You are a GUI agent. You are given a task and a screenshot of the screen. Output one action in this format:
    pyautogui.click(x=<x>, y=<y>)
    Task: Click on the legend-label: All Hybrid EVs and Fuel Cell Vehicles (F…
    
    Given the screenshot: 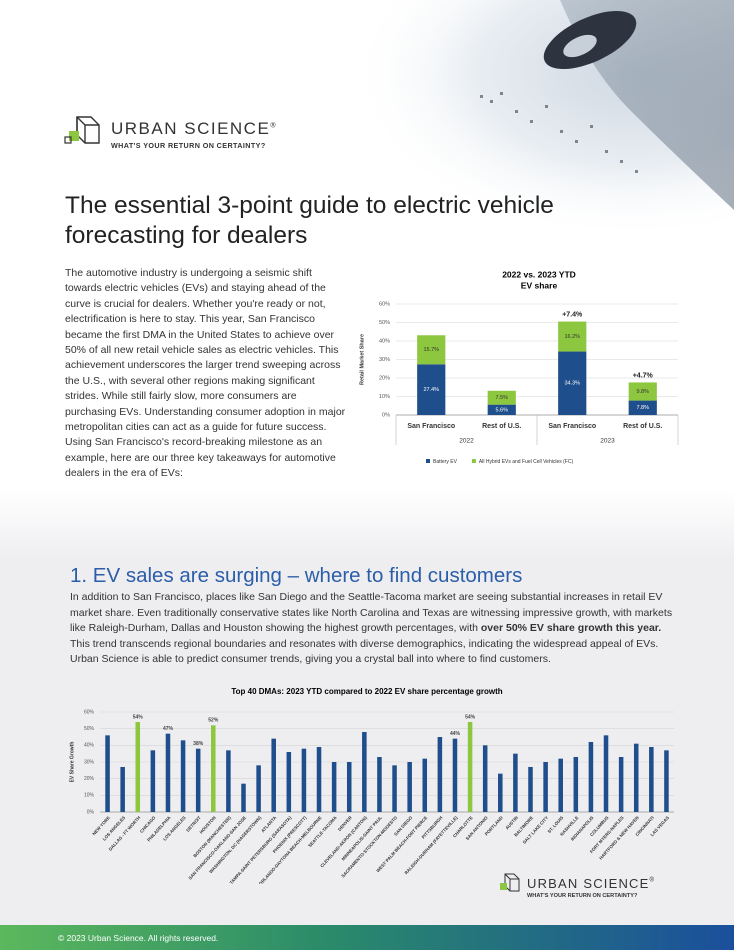 What is the action you would take?
    pyautogui.click(x=526, y=462)
    